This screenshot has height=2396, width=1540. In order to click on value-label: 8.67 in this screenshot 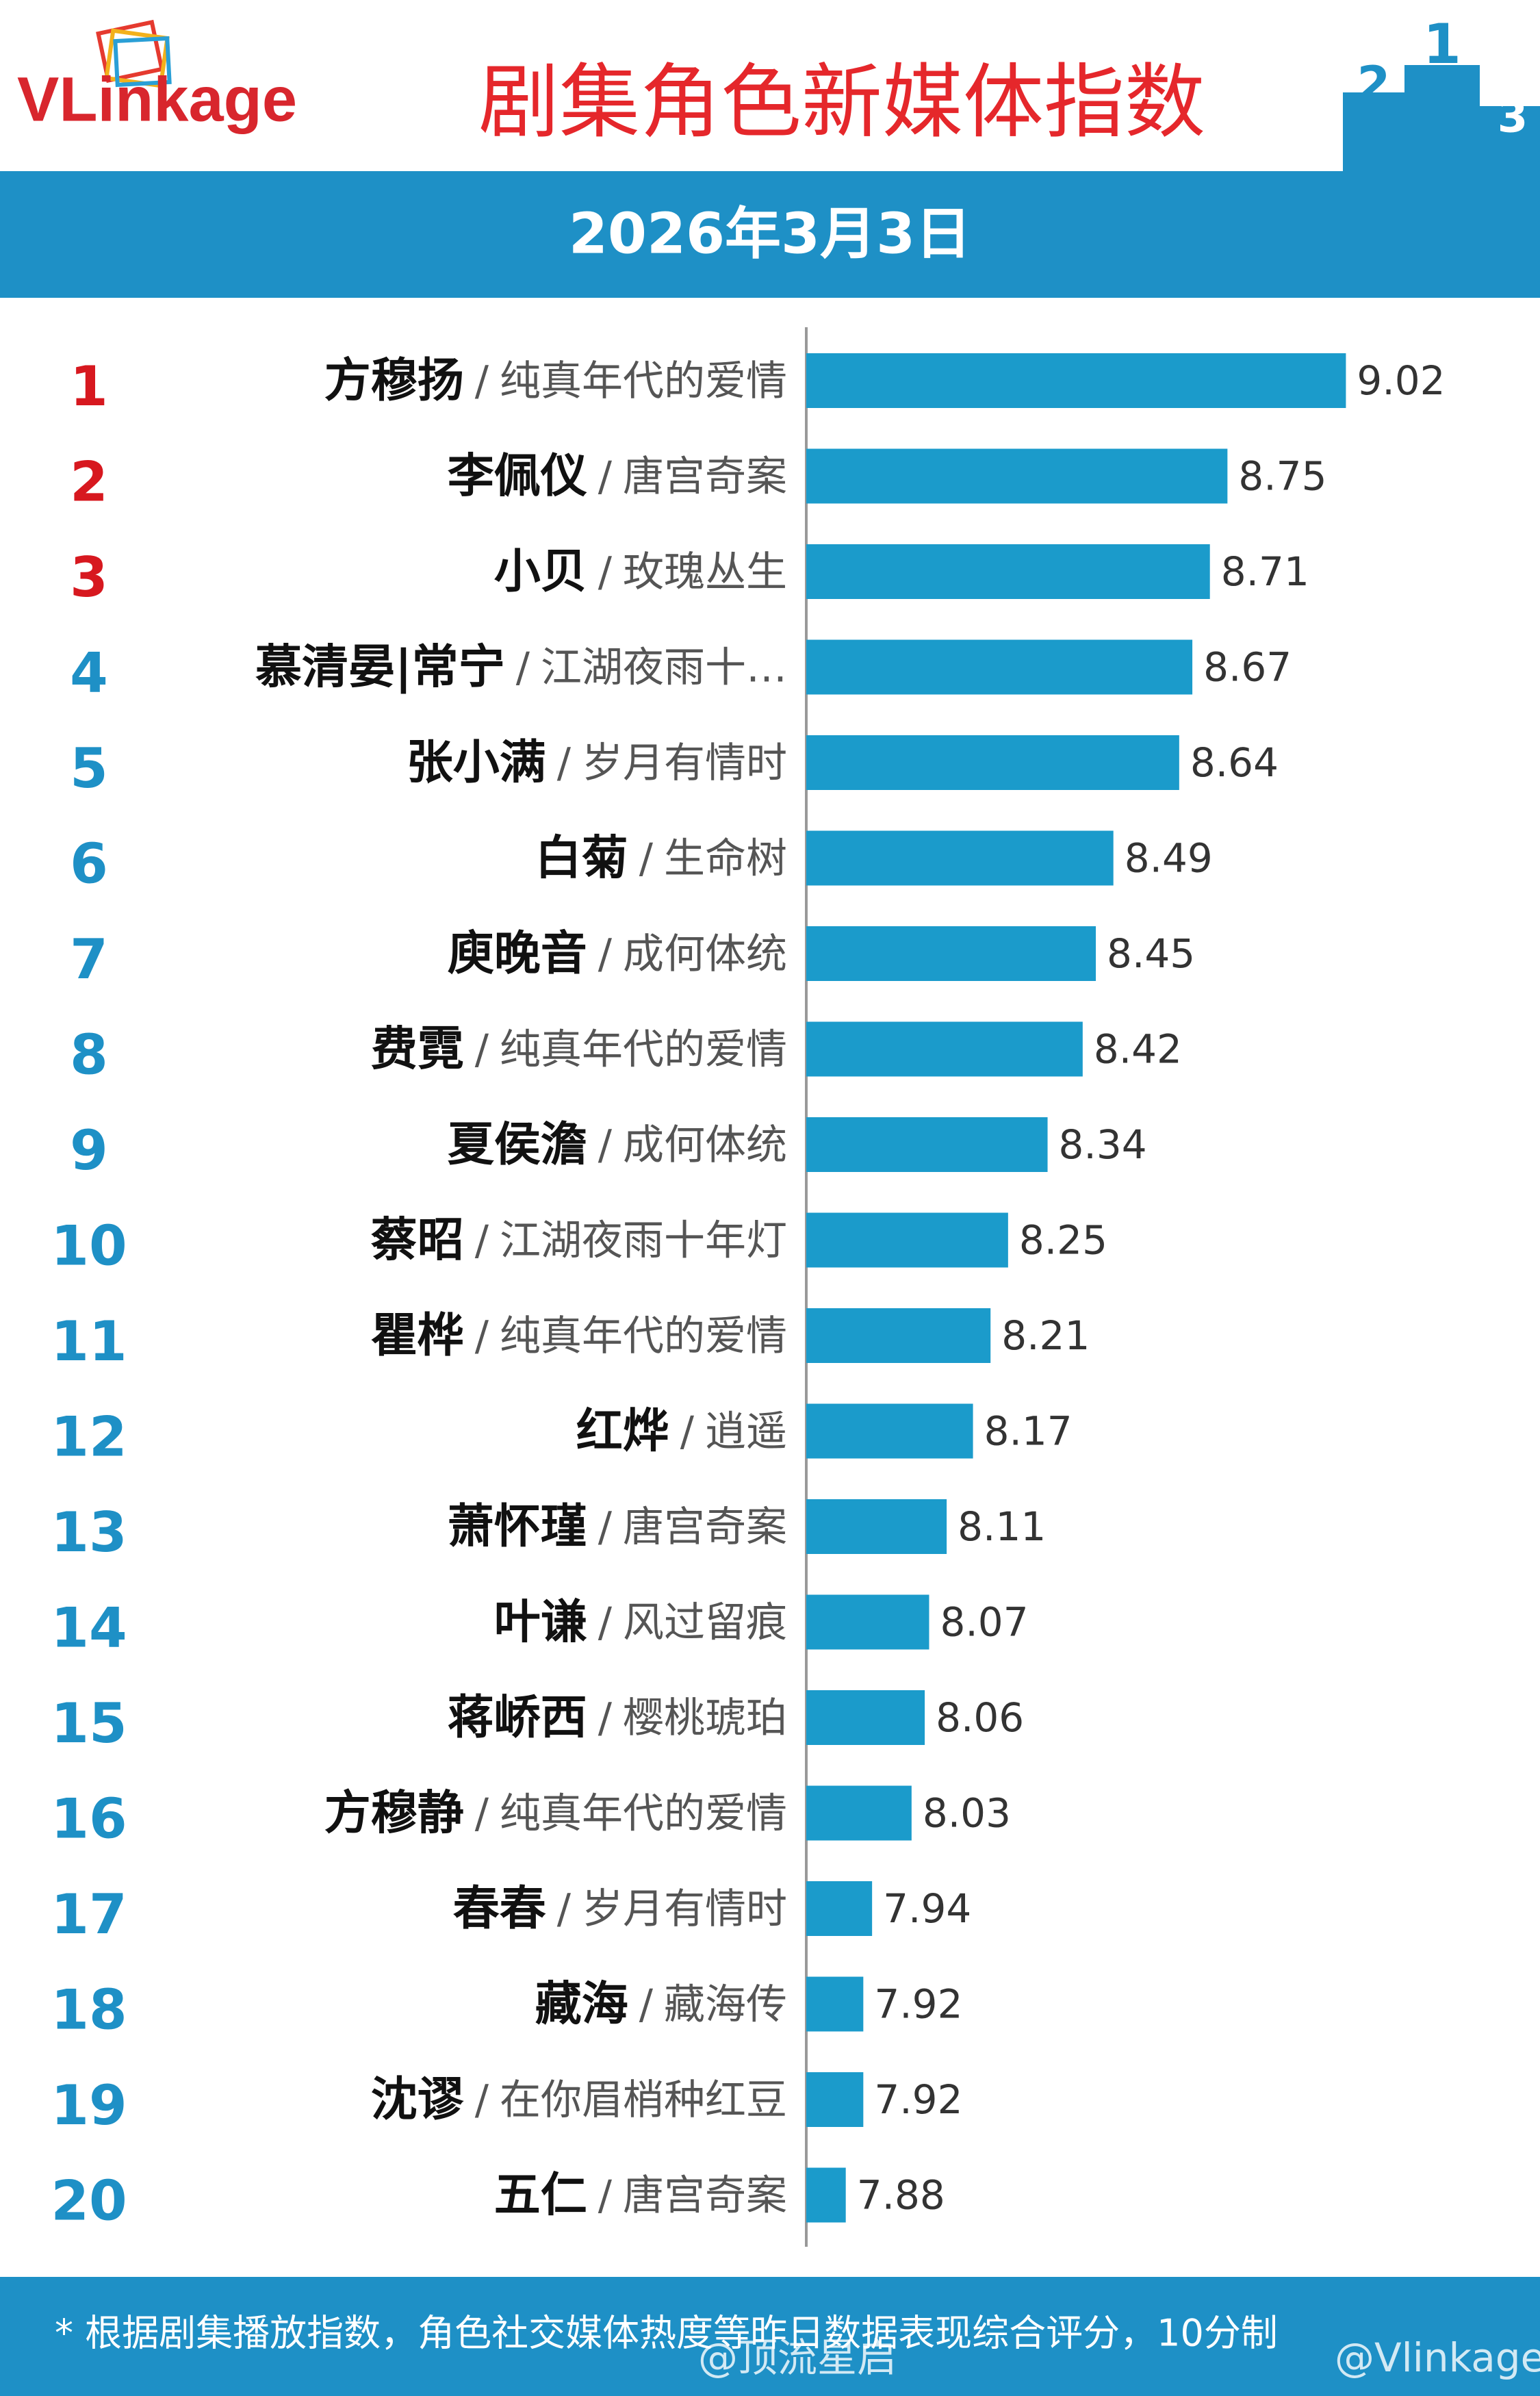, I will do `click(1247, 667)`.